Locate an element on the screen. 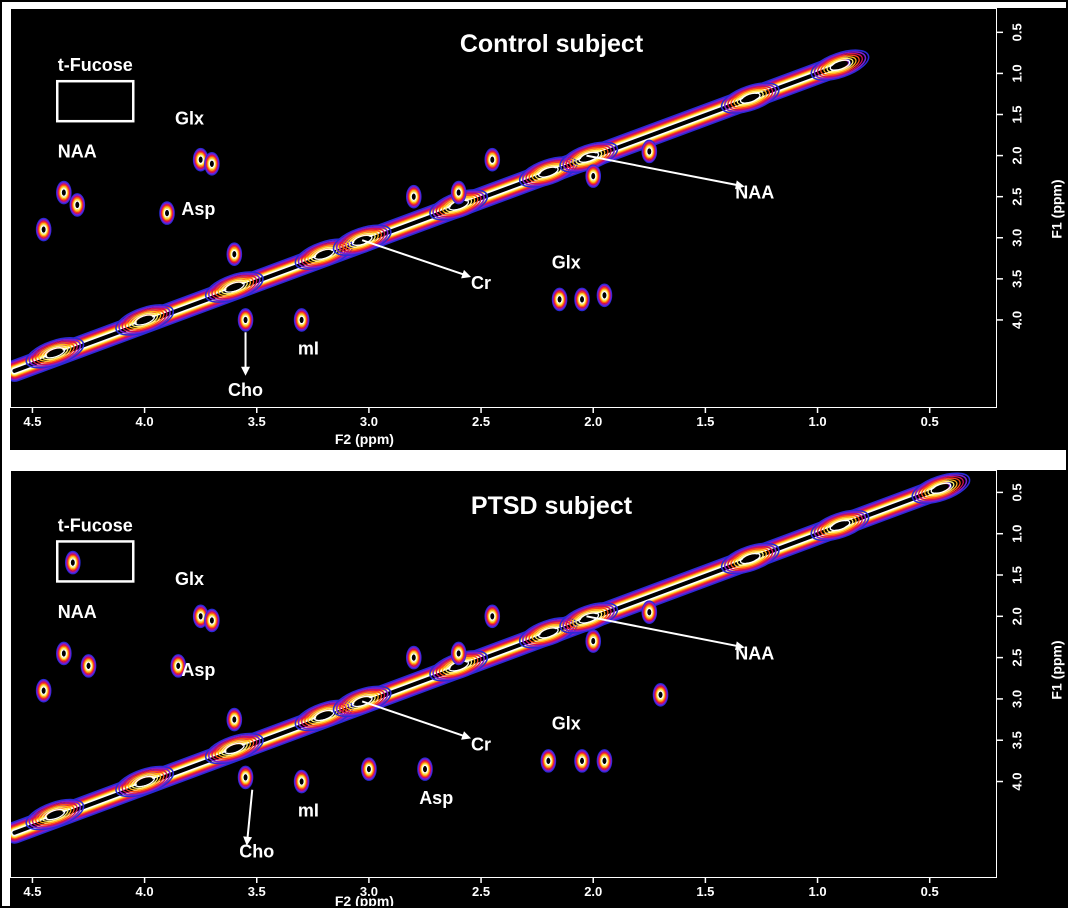 This screenshot has width=1068, height=908. chart-title: Control subject is located at coordinates (552, 44).